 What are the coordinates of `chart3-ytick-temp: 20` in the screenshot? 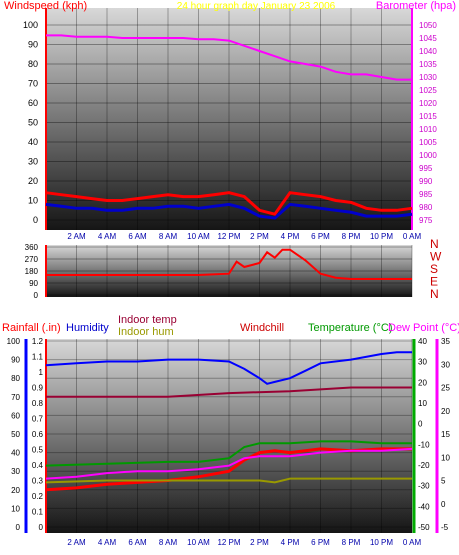 It's located at (422, 382).